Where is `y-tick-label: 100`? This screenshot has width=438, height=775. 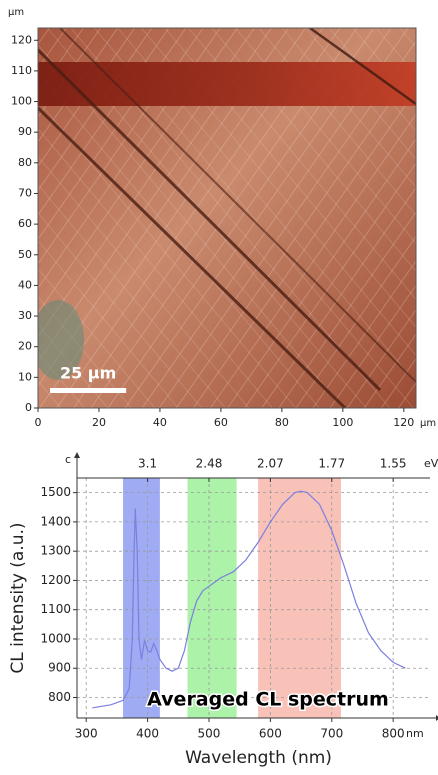 y-tick-label: 100 is located at coordinates (21, 101).